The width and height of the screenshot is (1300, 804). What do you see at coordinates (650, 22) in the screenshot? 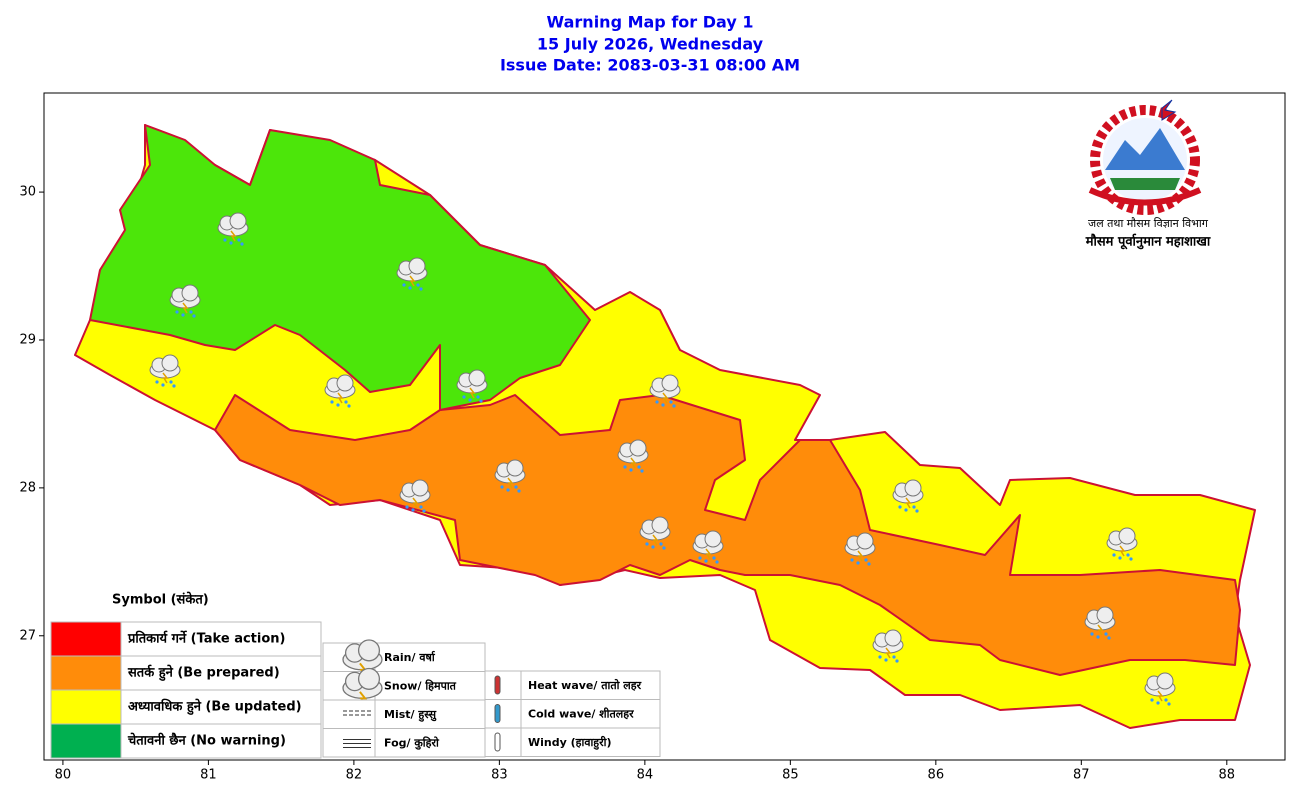
I see `title-line: Warning Map for Day 1` at bounding box center [650, 22].